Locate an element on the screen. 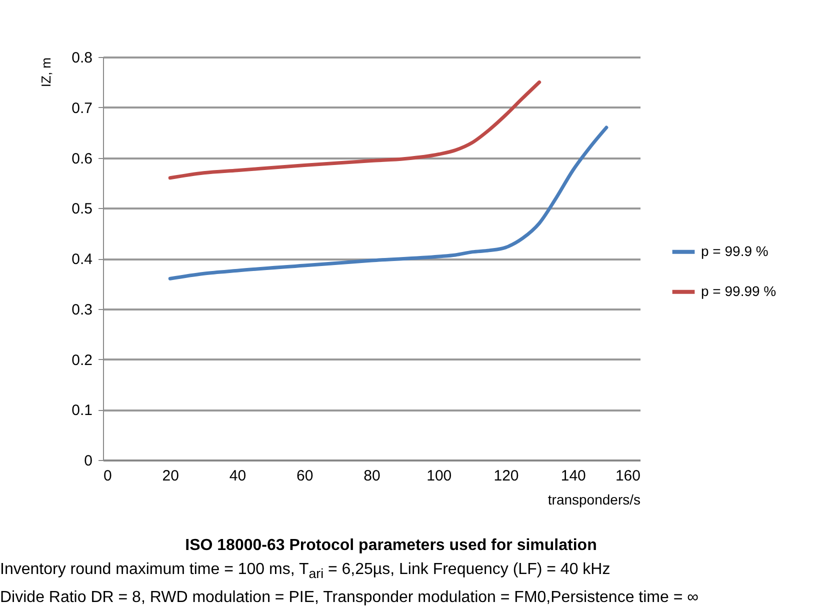 The image size is (818, 610). x-tick-label: 120 is located at coordinates (506, 476).